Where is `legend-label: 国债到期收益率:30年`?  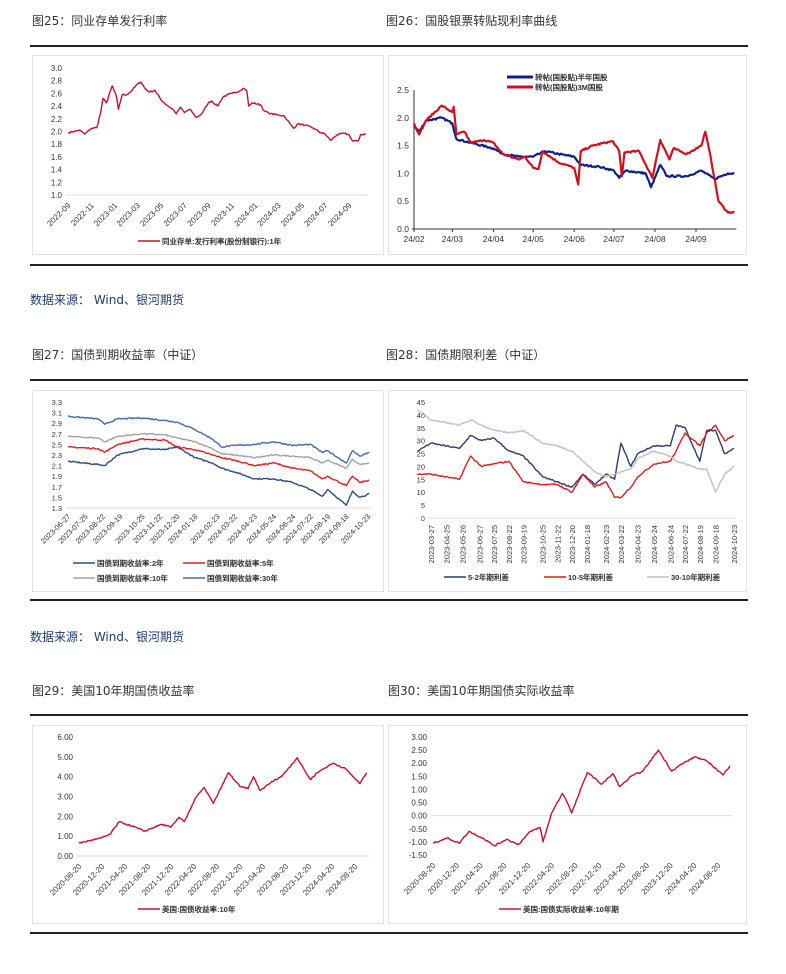
legend-label: 国债到期收益率:30年 is located at coordinates (242, 578).